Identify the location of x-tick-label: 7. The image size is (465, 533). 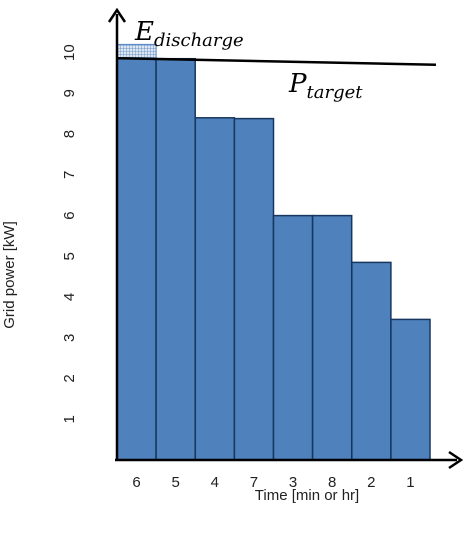
(254, 482).